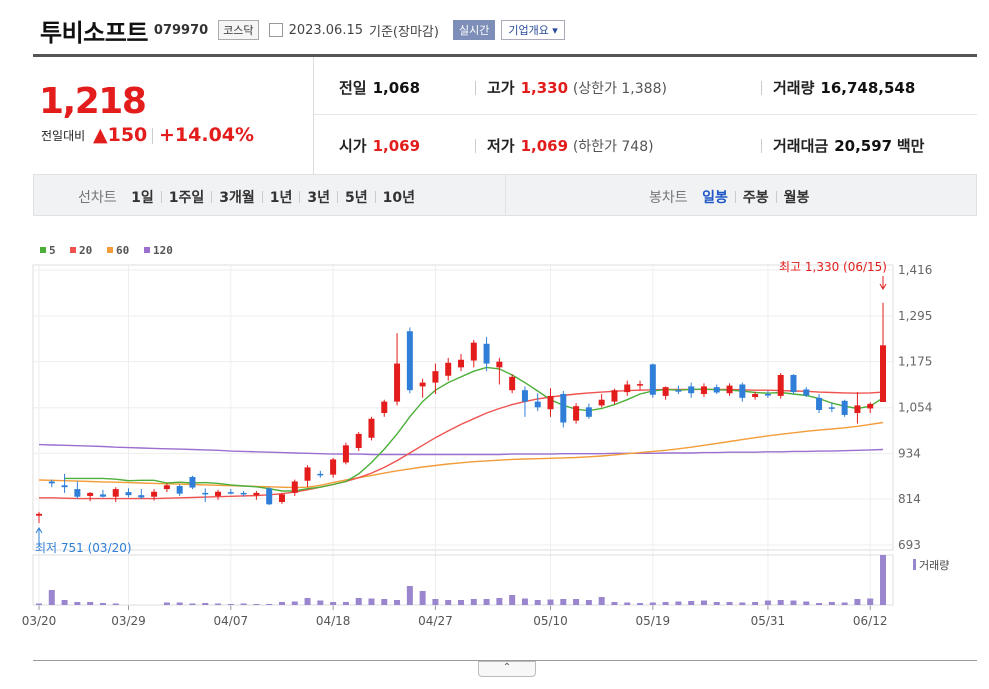 This screenshot has height=689, width=989. Describe the element at coordinates (404, 32) in the screenshot. I see `price-basis: 기준(장마감)` at that location.